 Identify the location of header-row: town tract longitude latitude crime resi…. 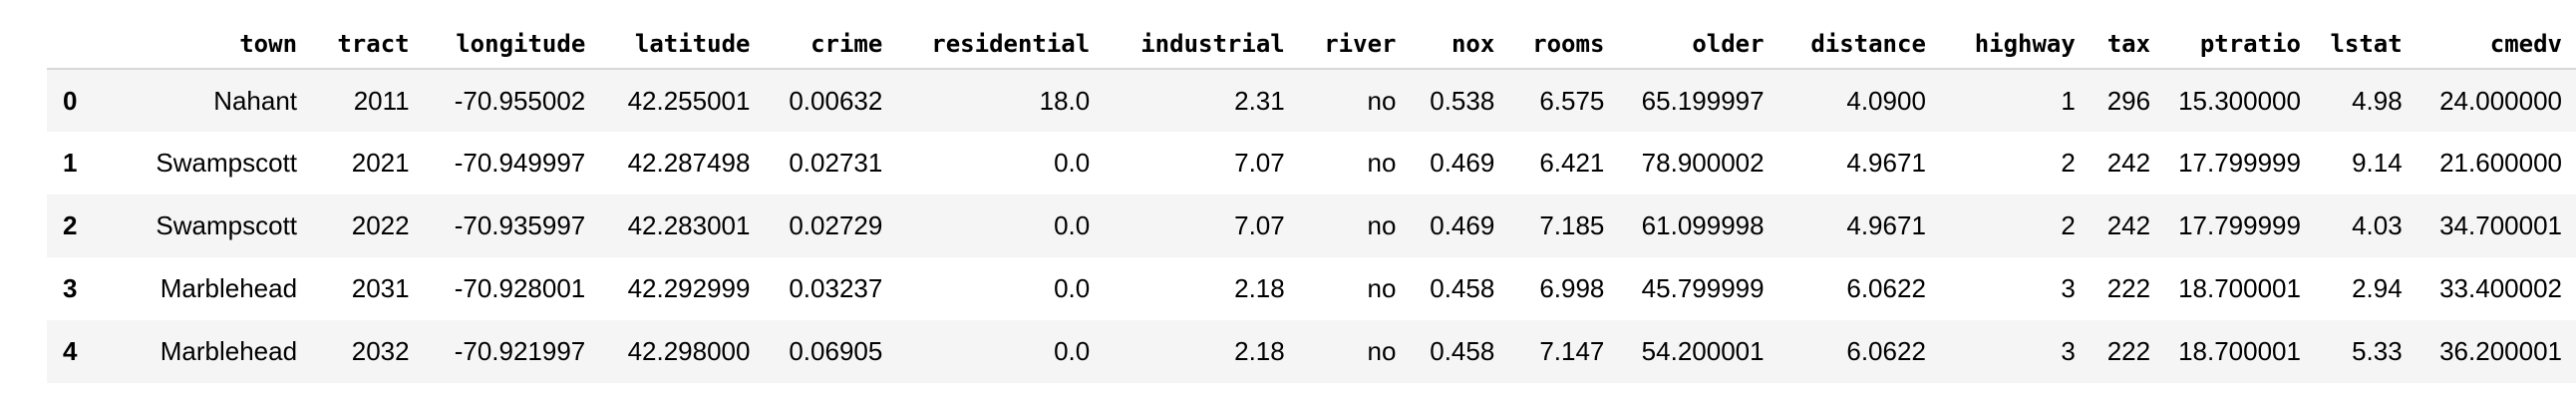
(1311, 45).